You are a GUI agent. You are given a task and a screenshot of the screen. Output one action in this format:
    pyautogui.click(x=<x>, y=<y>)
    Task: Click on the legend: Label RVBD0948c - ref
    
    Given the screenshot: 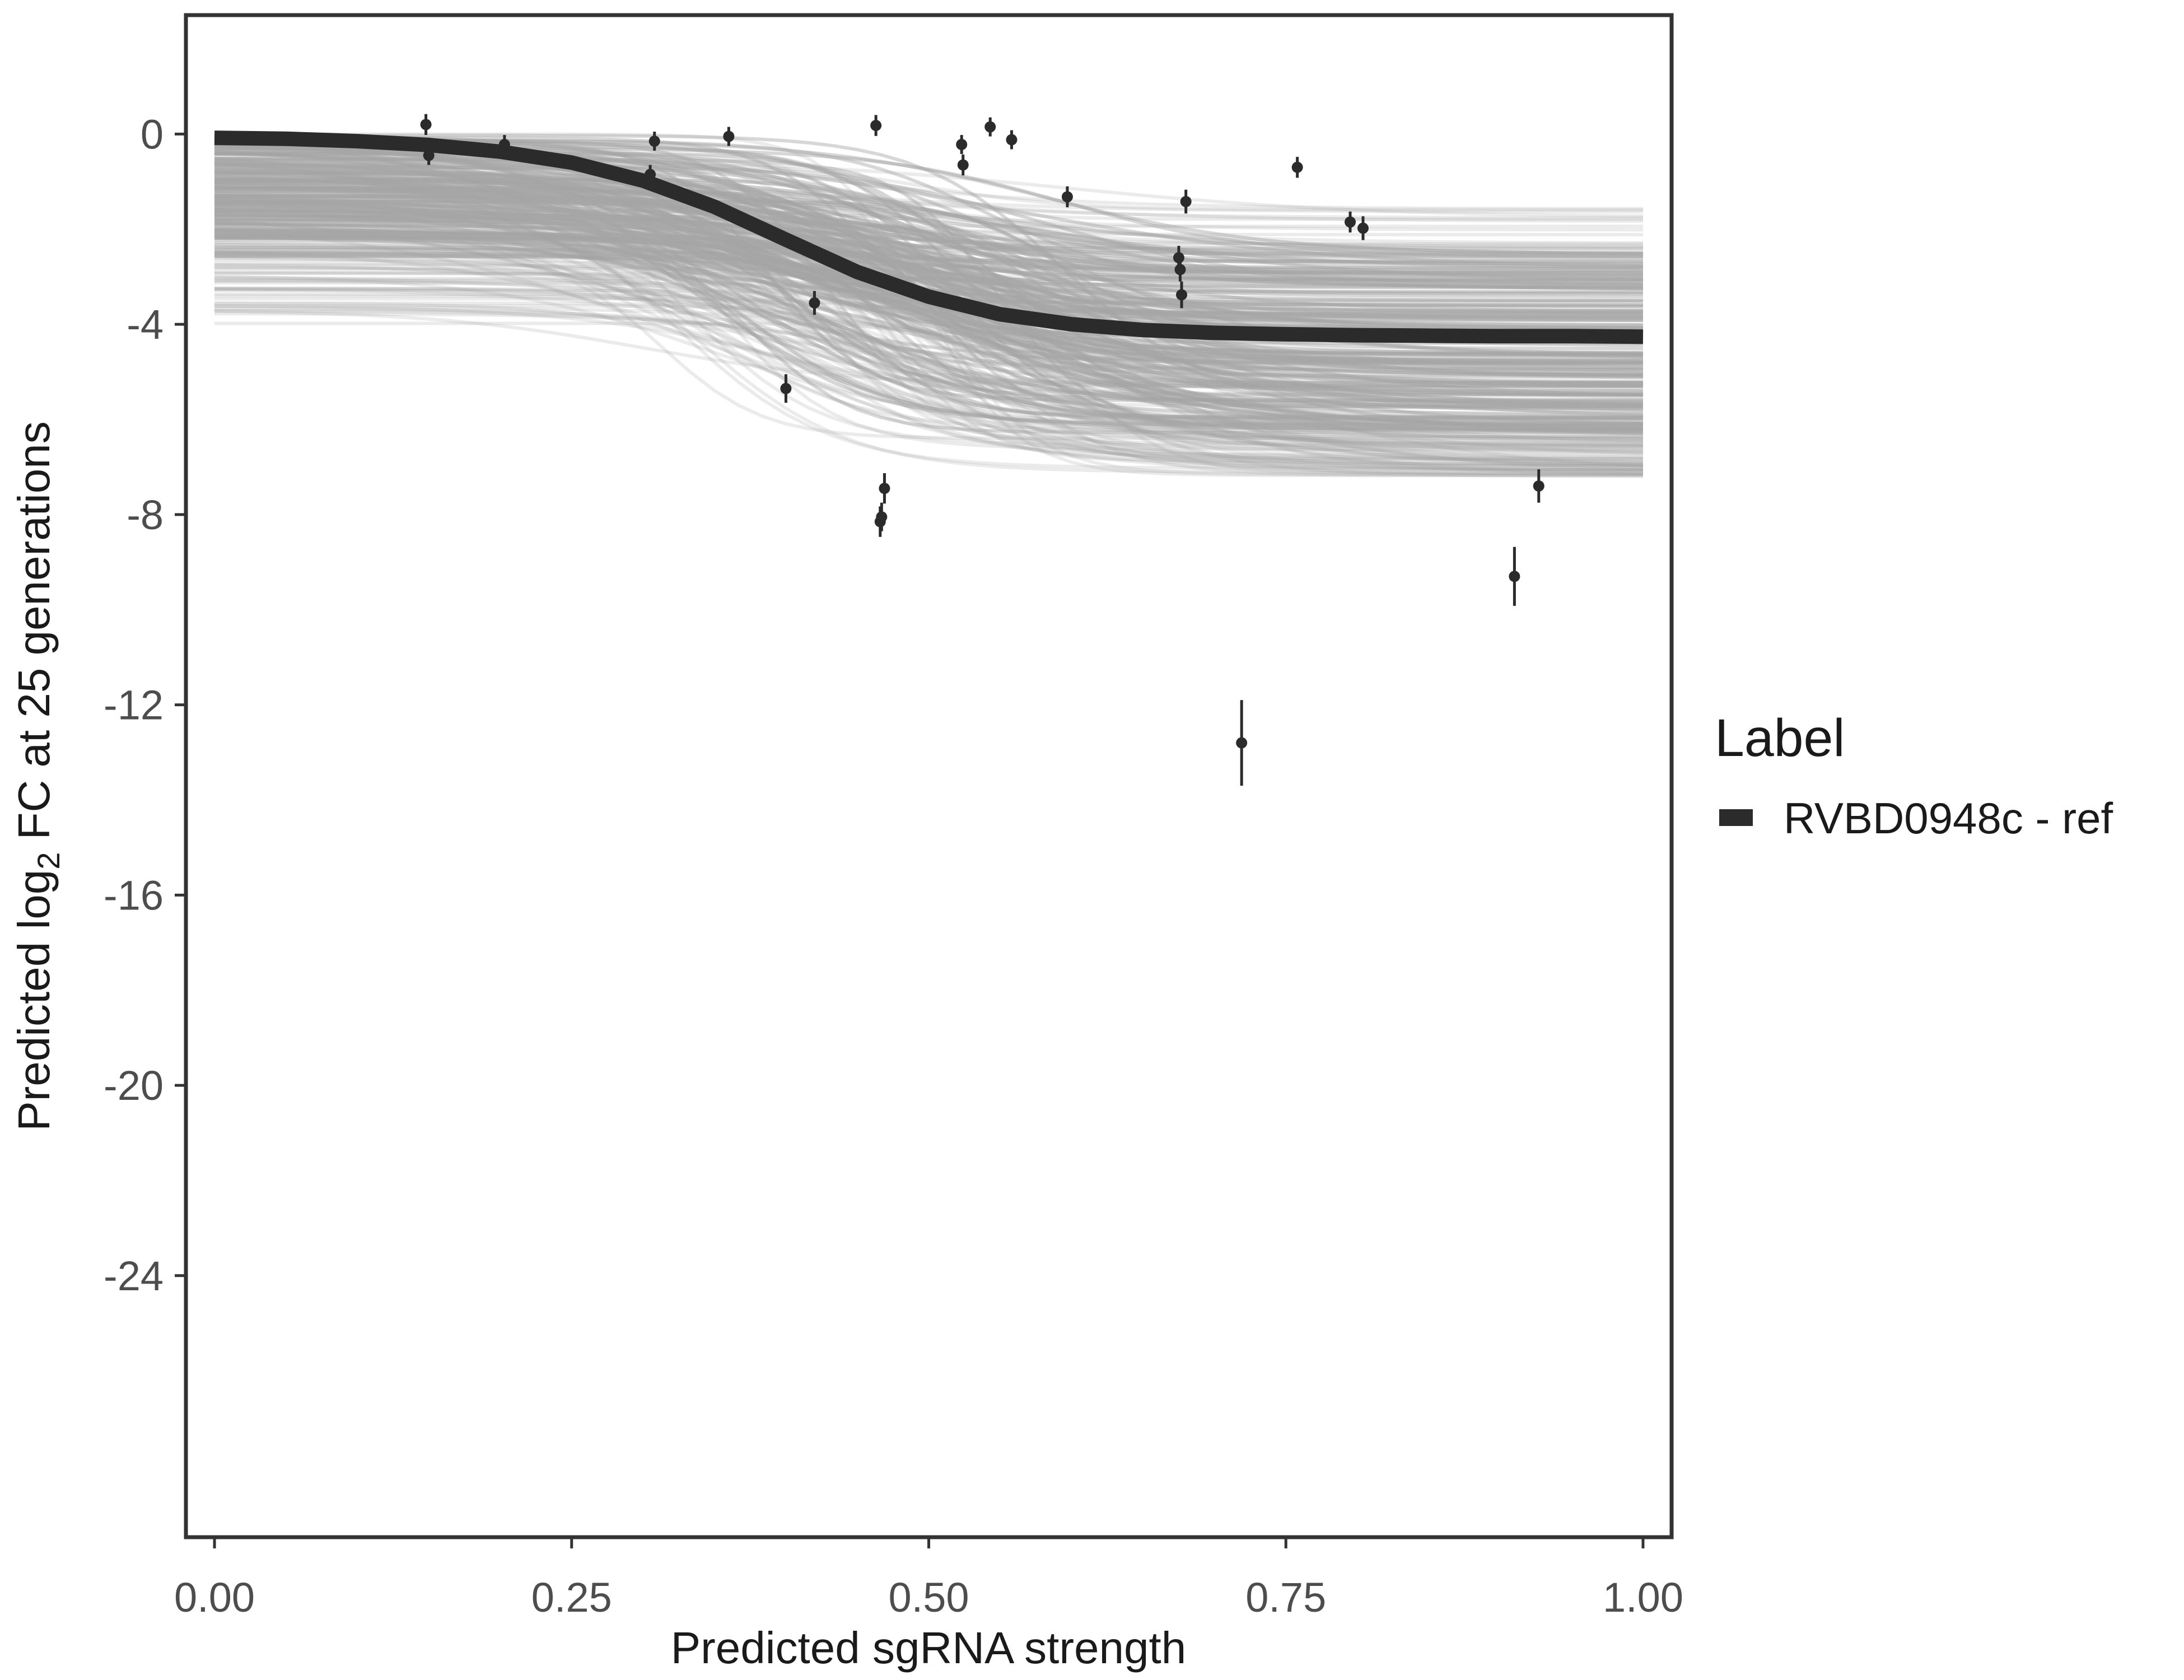 What is the action you would take?
    pyautogui.click(x=1914, y=776)
    